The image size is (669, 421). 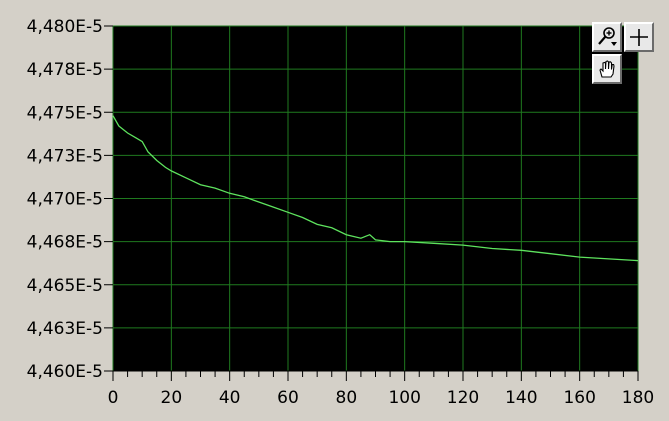 What do you see at coordinates (381, 389) in the screenshot?
I see `x-axis: 0 20 40 60 80 100 120 140 160 180` at bounding box center [381, 389].